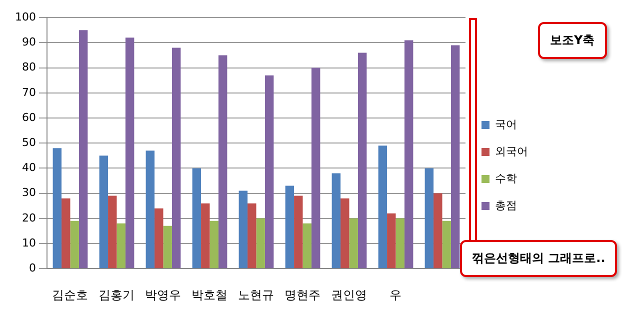 Image resolution: width=622 pixels, height=327 pixels. I want to click on x-tick-label: 김홍기, so click(116, 295).